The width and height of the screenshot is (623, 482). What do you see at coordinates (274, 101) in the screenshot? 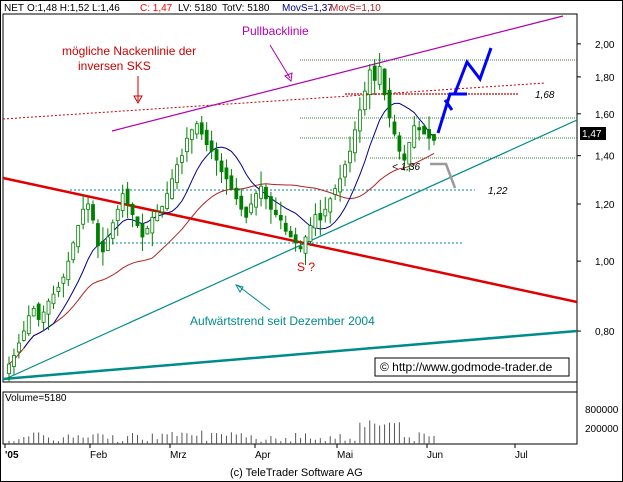
I see `neckline` at bounding box center [274, 101].